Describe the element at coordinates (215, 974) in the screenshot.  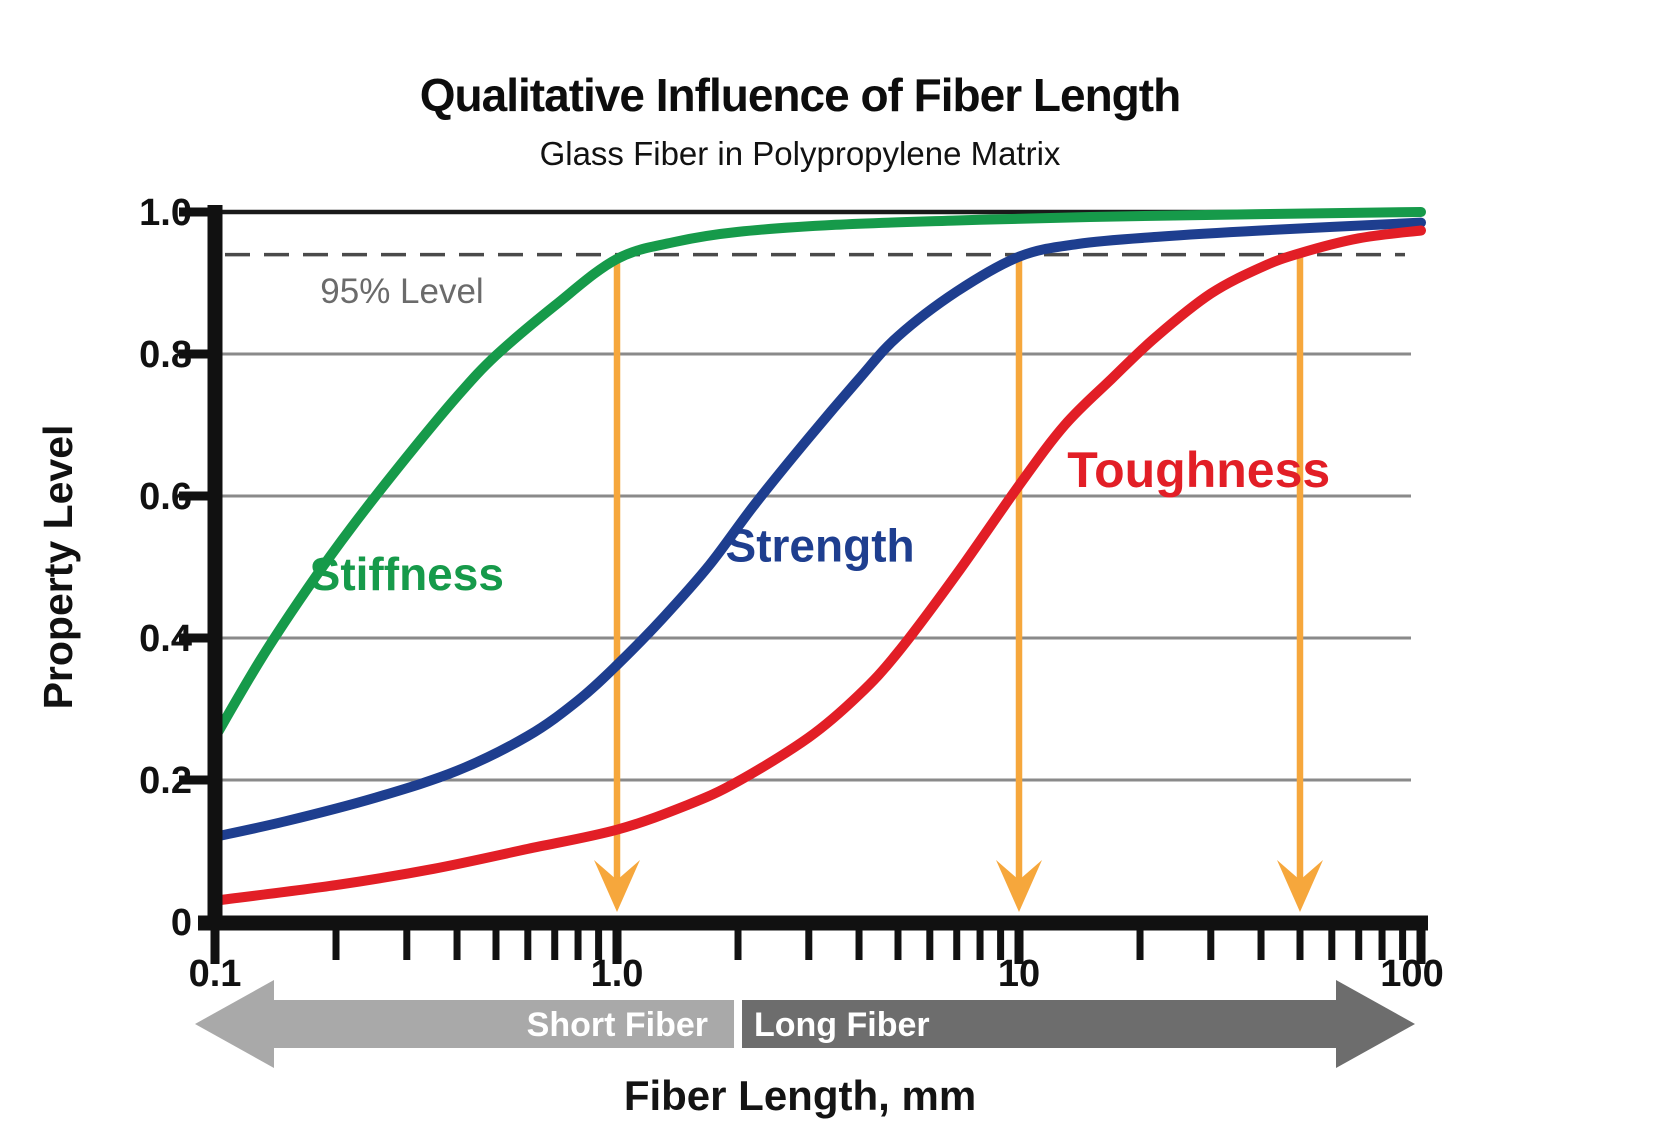
I see `x-tick-label: 0.1` at that location.